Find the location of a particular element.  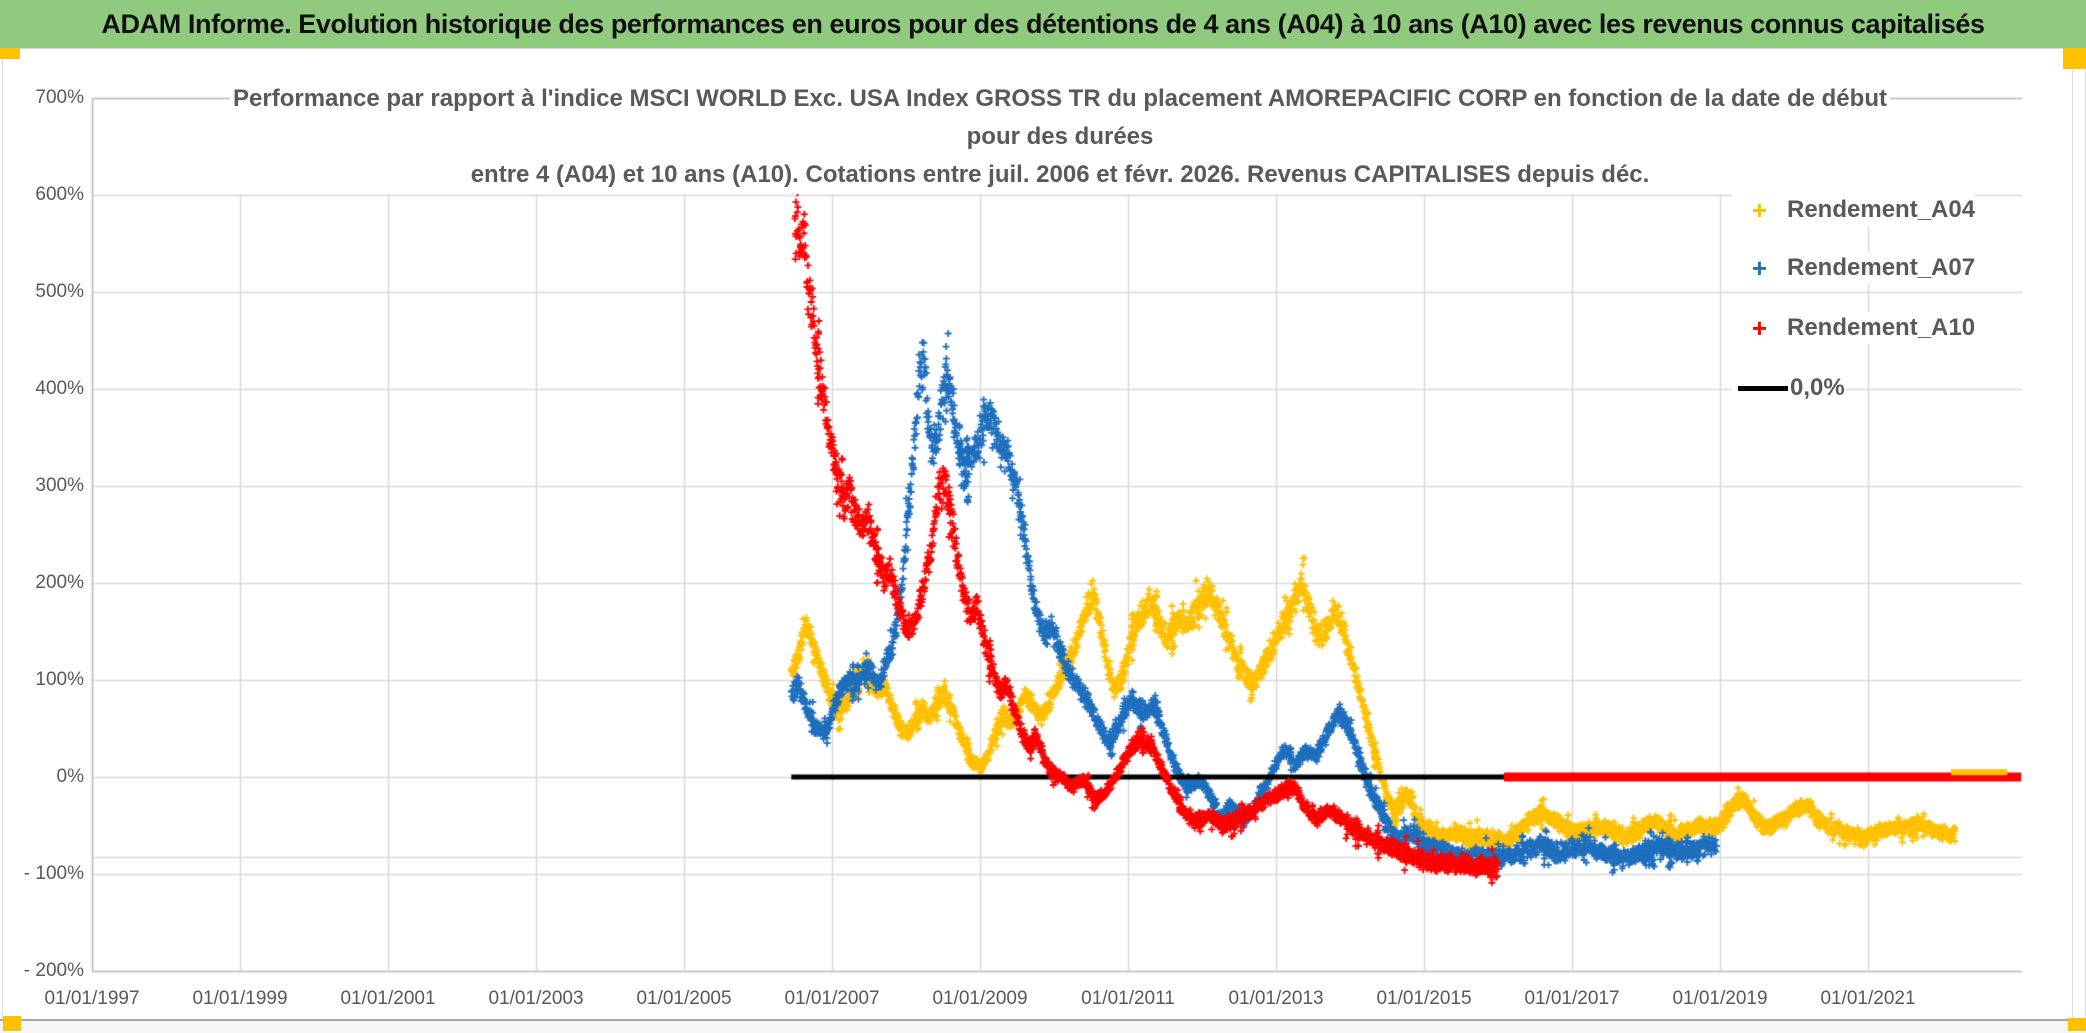

x-axis-label-2005: 01/01/2005 is located at coordinates (684, 998).